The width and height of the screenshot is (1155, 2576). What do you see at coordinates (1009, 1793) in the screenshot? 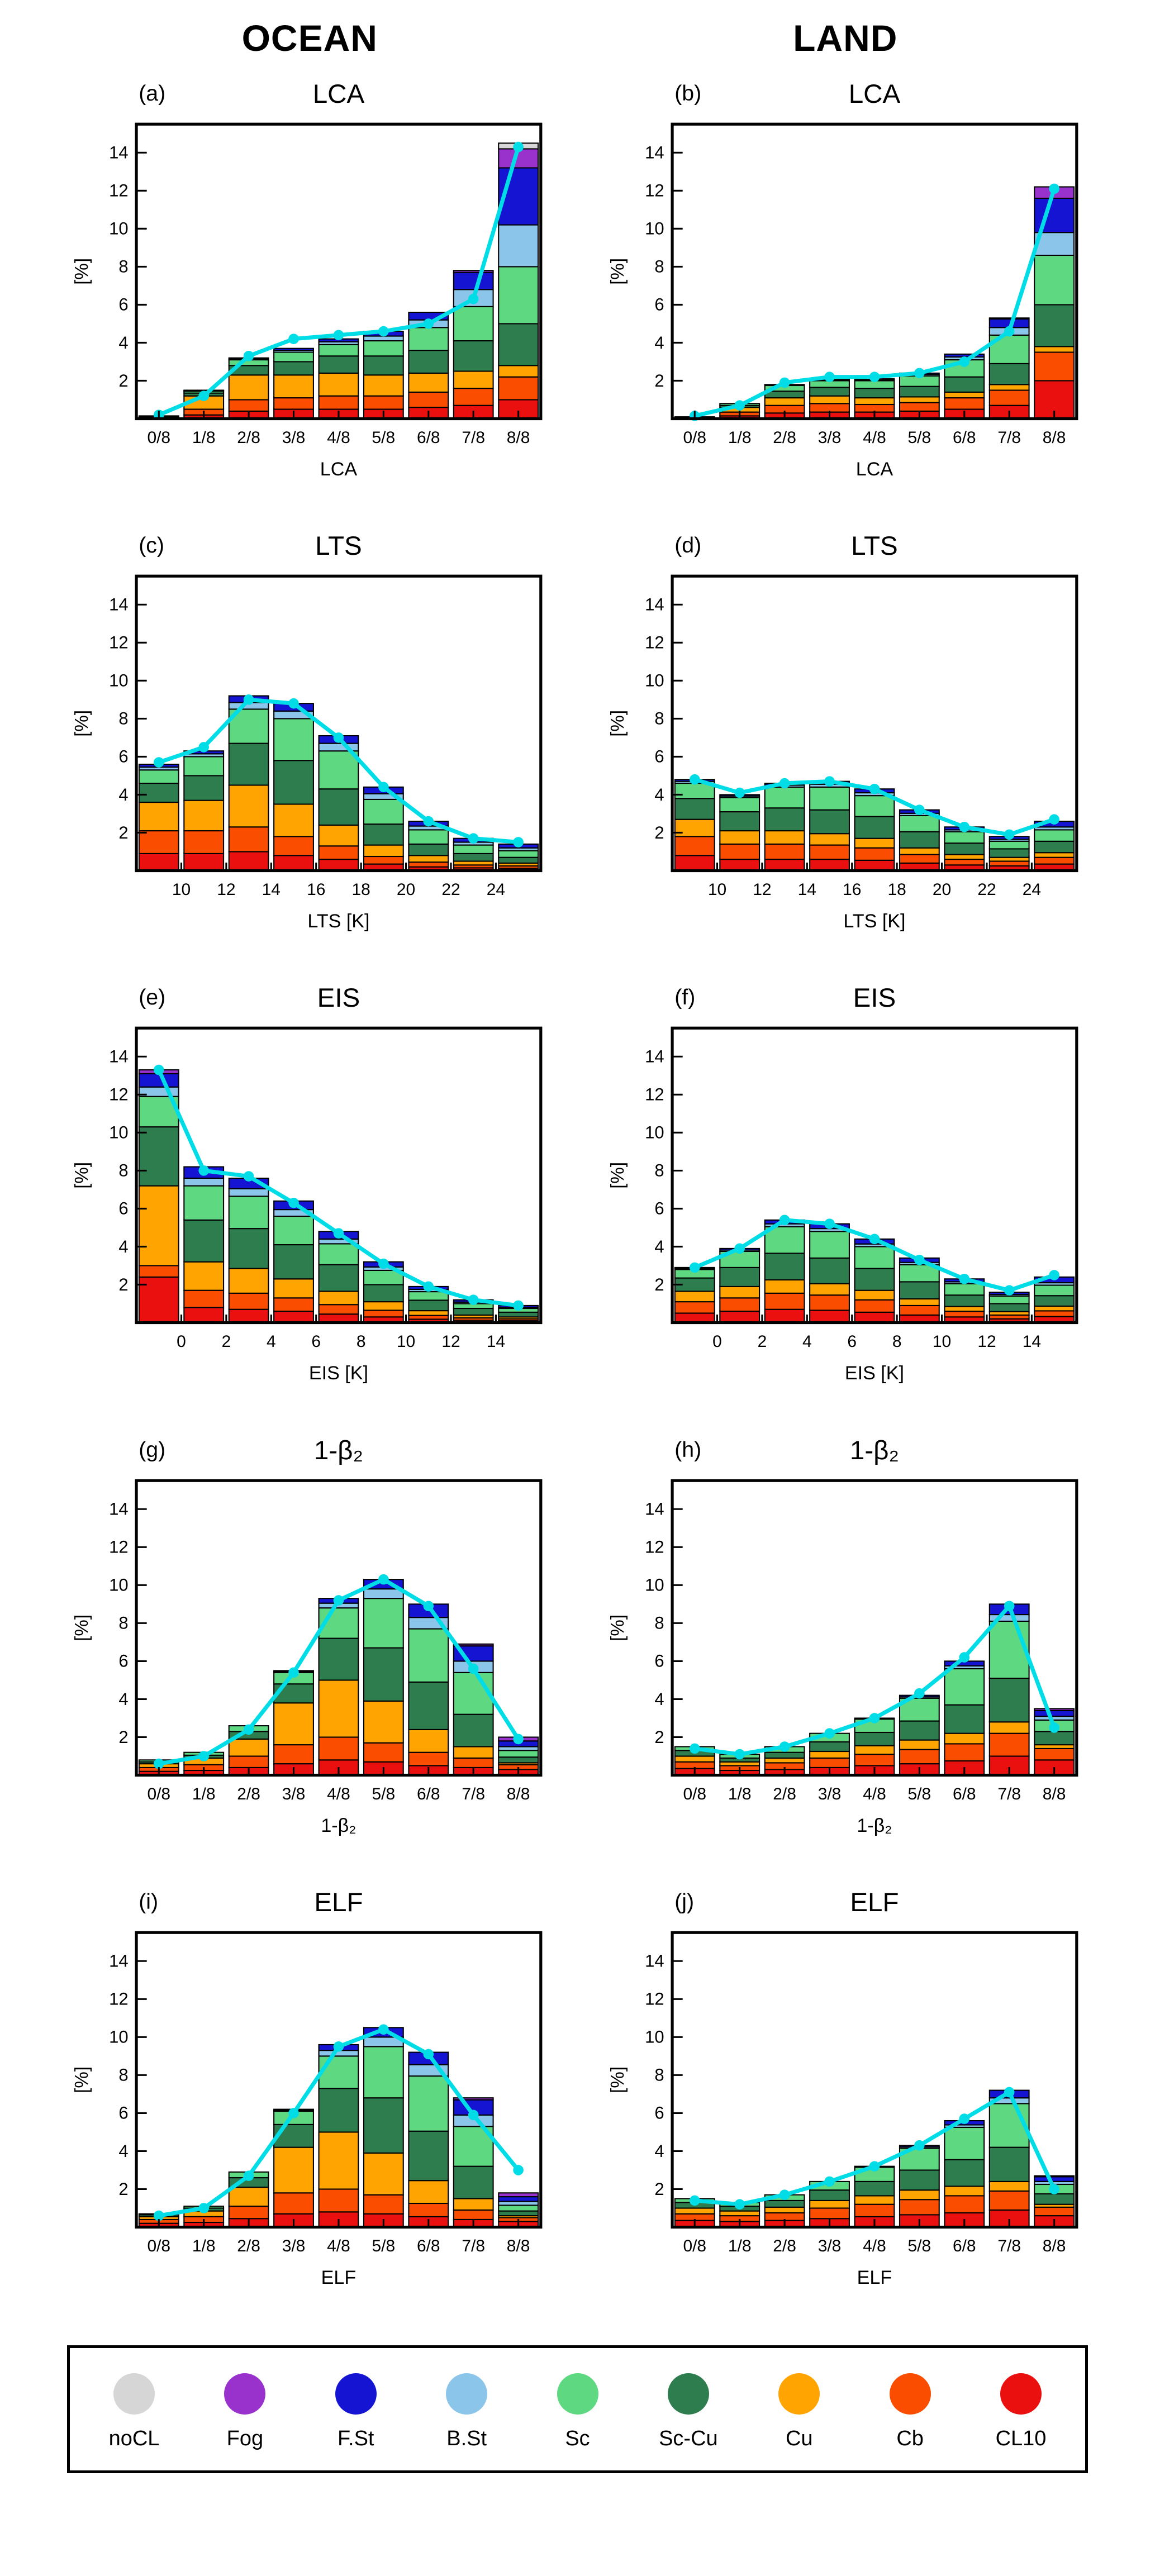
I see `x-tick-label: 7/8` at bounding box center [1009, 1793].